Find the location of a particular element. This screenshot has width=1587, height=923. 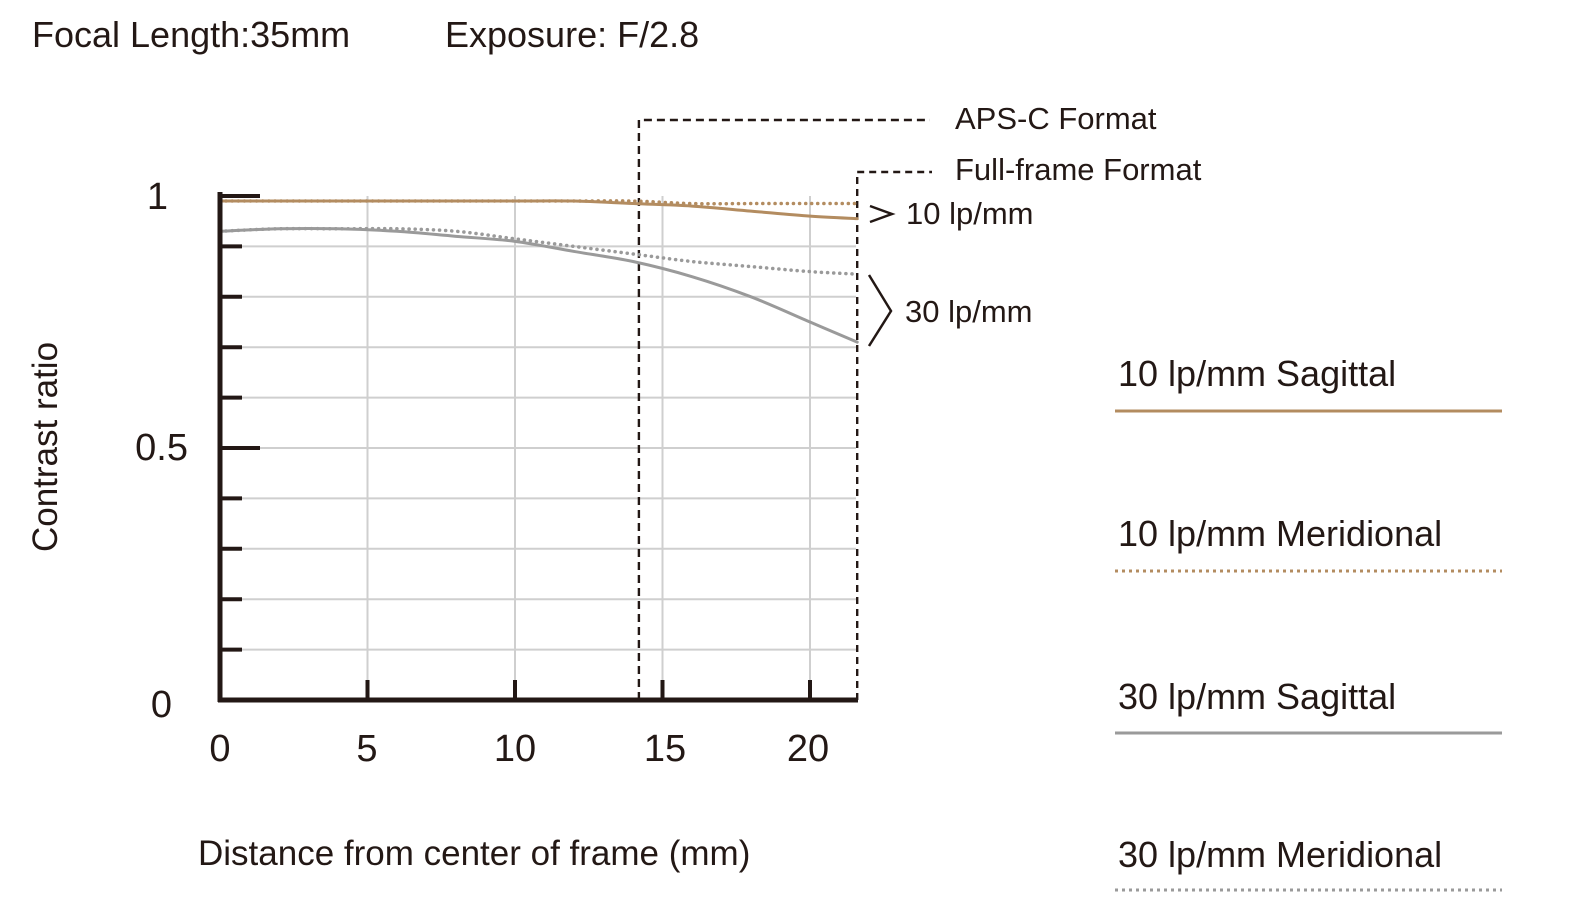

focal-length-label: Focal Length:35mm is located at coordinates (191, 34).